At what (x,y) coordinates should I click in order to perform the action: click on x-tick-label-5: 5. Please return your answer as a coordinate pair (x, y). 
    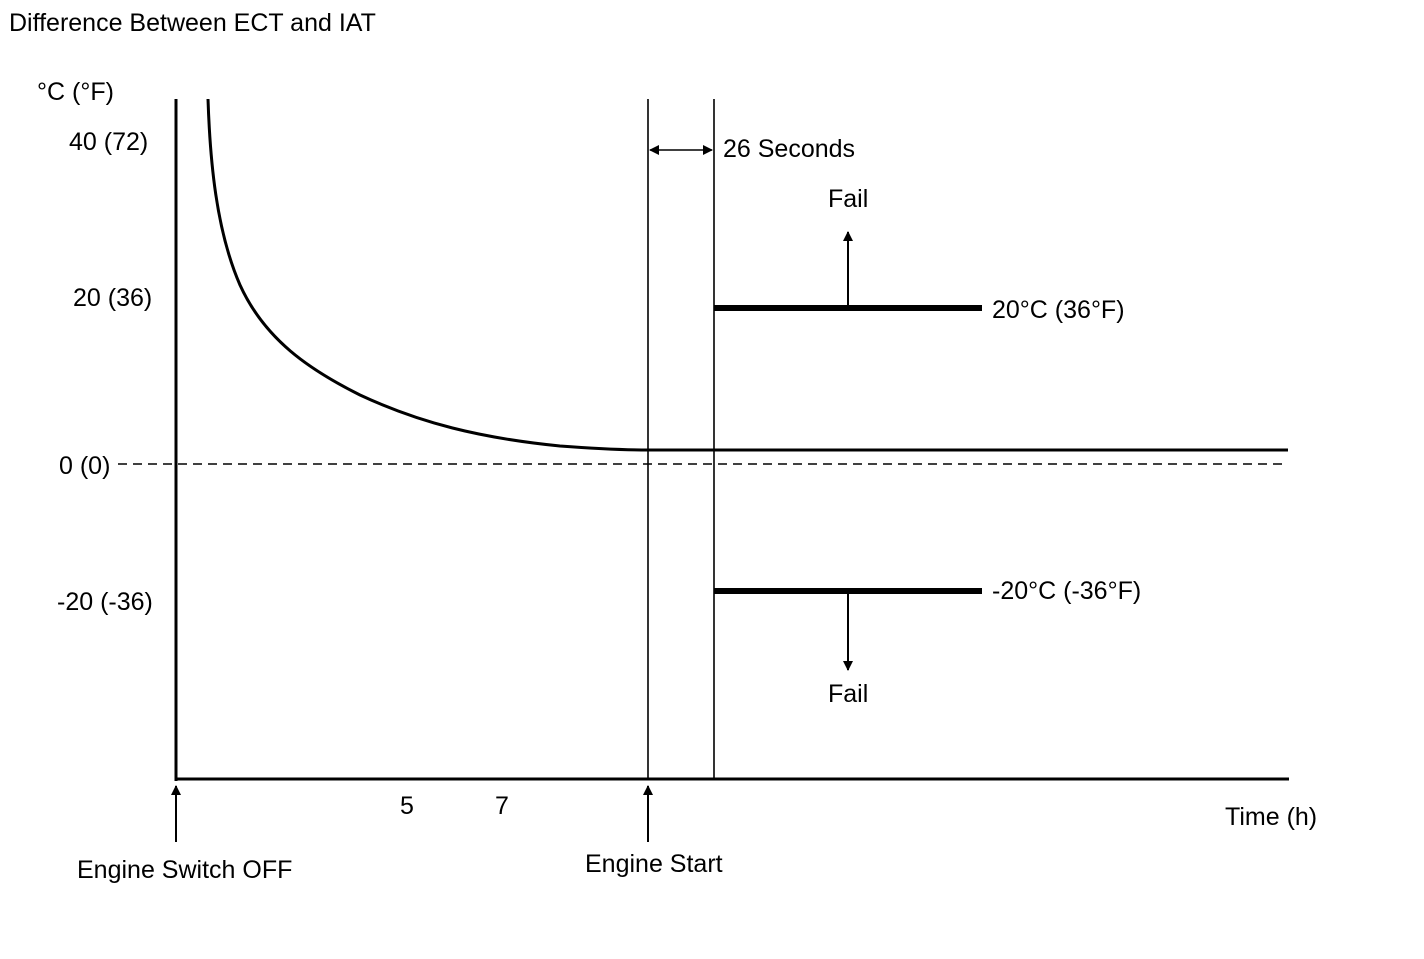
    Looking at the image, I should click on (407, 806).